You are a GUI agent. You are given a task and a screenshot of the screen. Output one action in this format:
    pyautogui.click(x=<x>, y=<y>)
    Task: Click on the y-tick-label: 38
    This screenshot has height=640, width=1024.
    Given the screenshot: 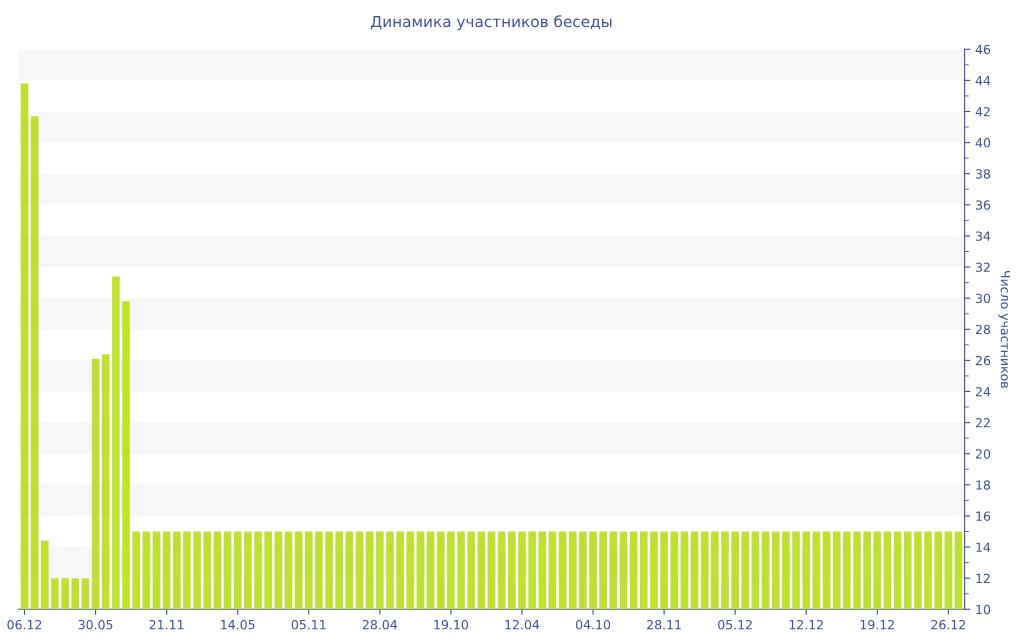 What is the action you would take?
    pyautogui.click(x=983, y=174)
    